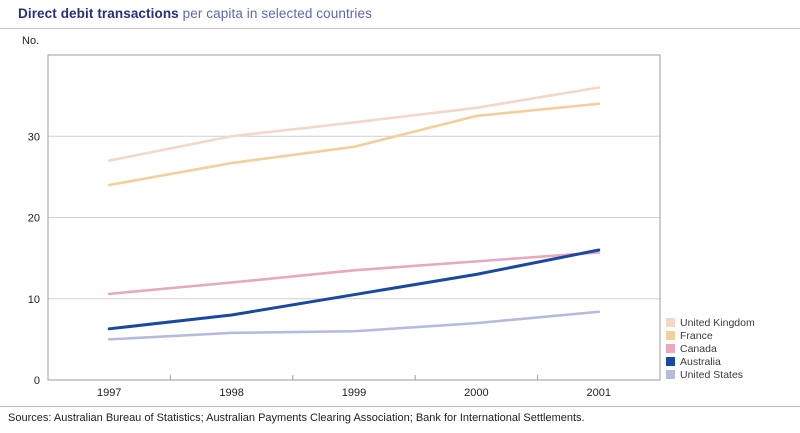 This screenshot has height=433, width=800. What do you see at coordinates (37, 381) in the screenshot?
I see `y-tick-label: 0` at bounding box center [37, 381].